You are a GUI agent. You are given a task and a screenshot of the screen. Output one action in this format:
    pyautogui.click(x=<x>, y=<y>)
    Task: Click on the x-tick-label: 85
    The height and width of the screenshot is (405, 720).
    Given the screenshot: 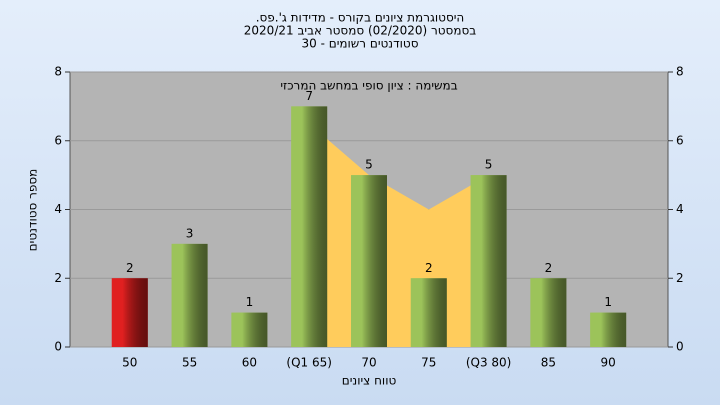 What is the action you would take?
    pyautogui.click(x=548, y=363)
    